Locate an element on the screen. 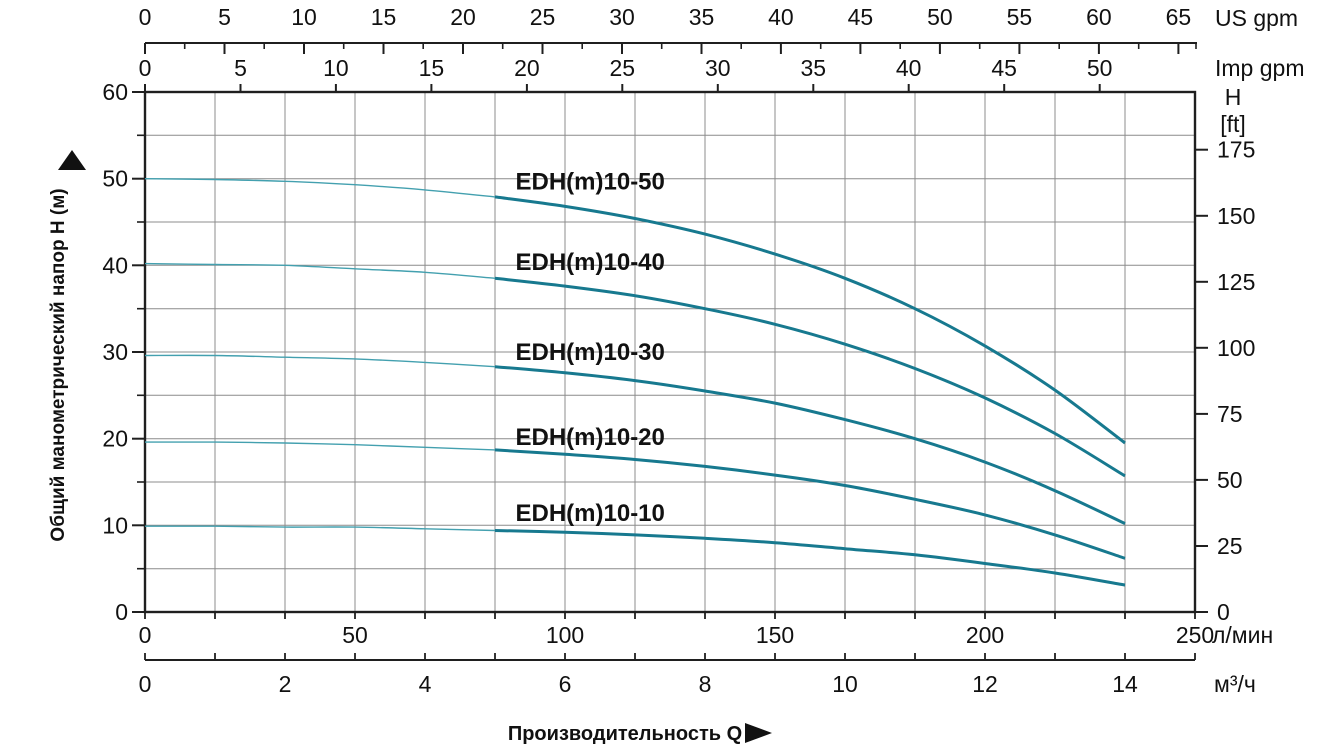  curve-label-edhm10-50: EDH(m)10-50 is located at coordinates (590, 181).